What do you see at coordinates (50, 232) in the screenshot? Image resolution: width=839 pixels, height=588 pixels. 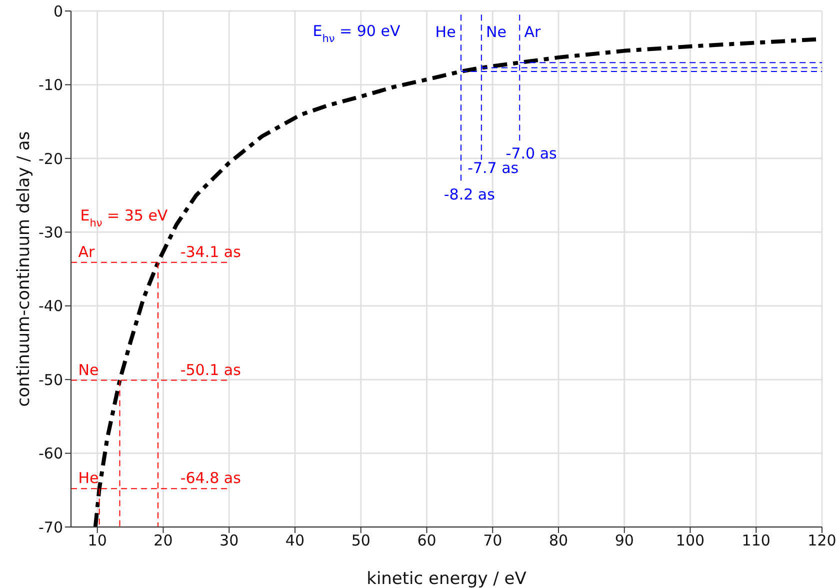 I see `y-tick-label: -30` at bounding box center [50, 232].